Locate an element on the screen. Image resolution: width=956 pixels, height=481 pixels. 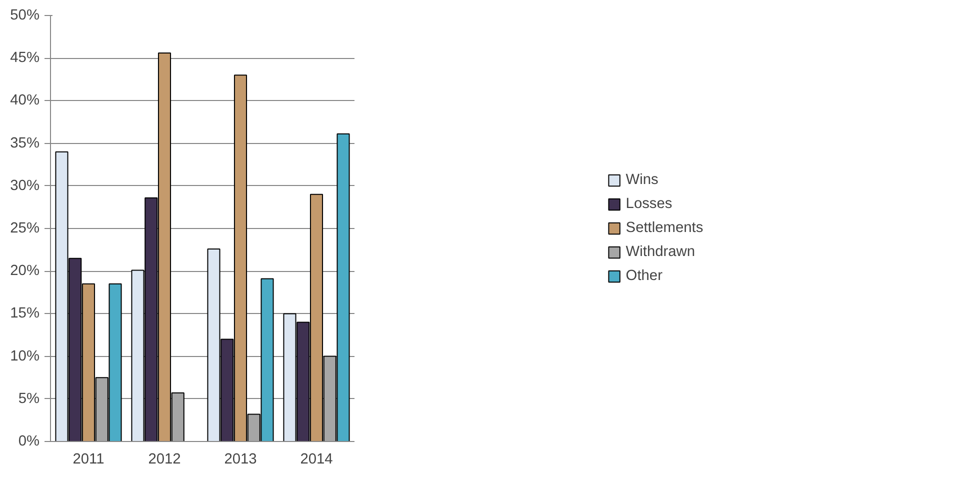
legend-label: Wins is located at coordinates (642, 180).